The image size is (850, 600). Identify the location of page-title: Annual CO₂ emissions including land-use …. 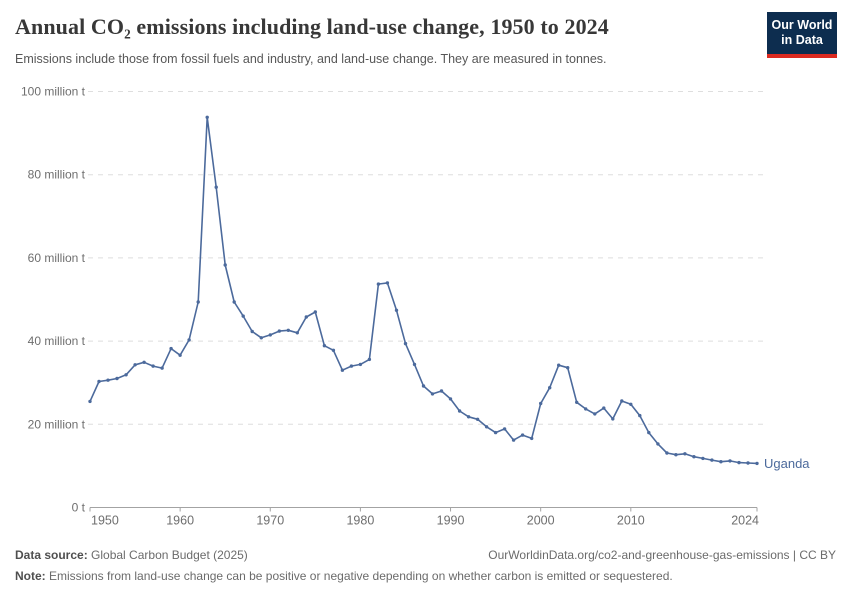
(312, 26).